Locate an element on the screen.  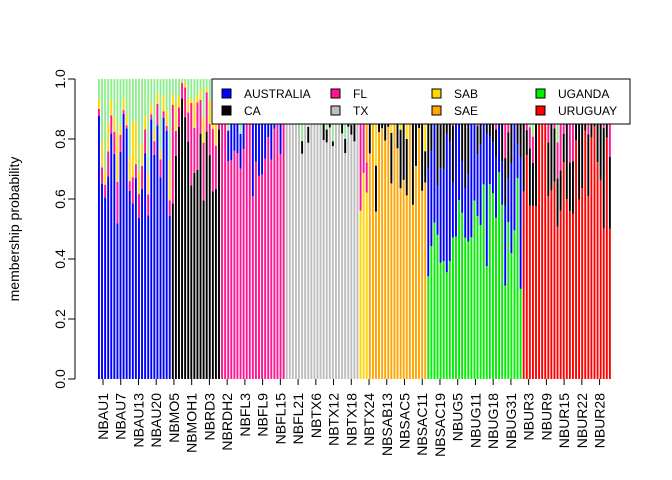
y-tick-label: 1.0 is located at coordinates (60, 79).